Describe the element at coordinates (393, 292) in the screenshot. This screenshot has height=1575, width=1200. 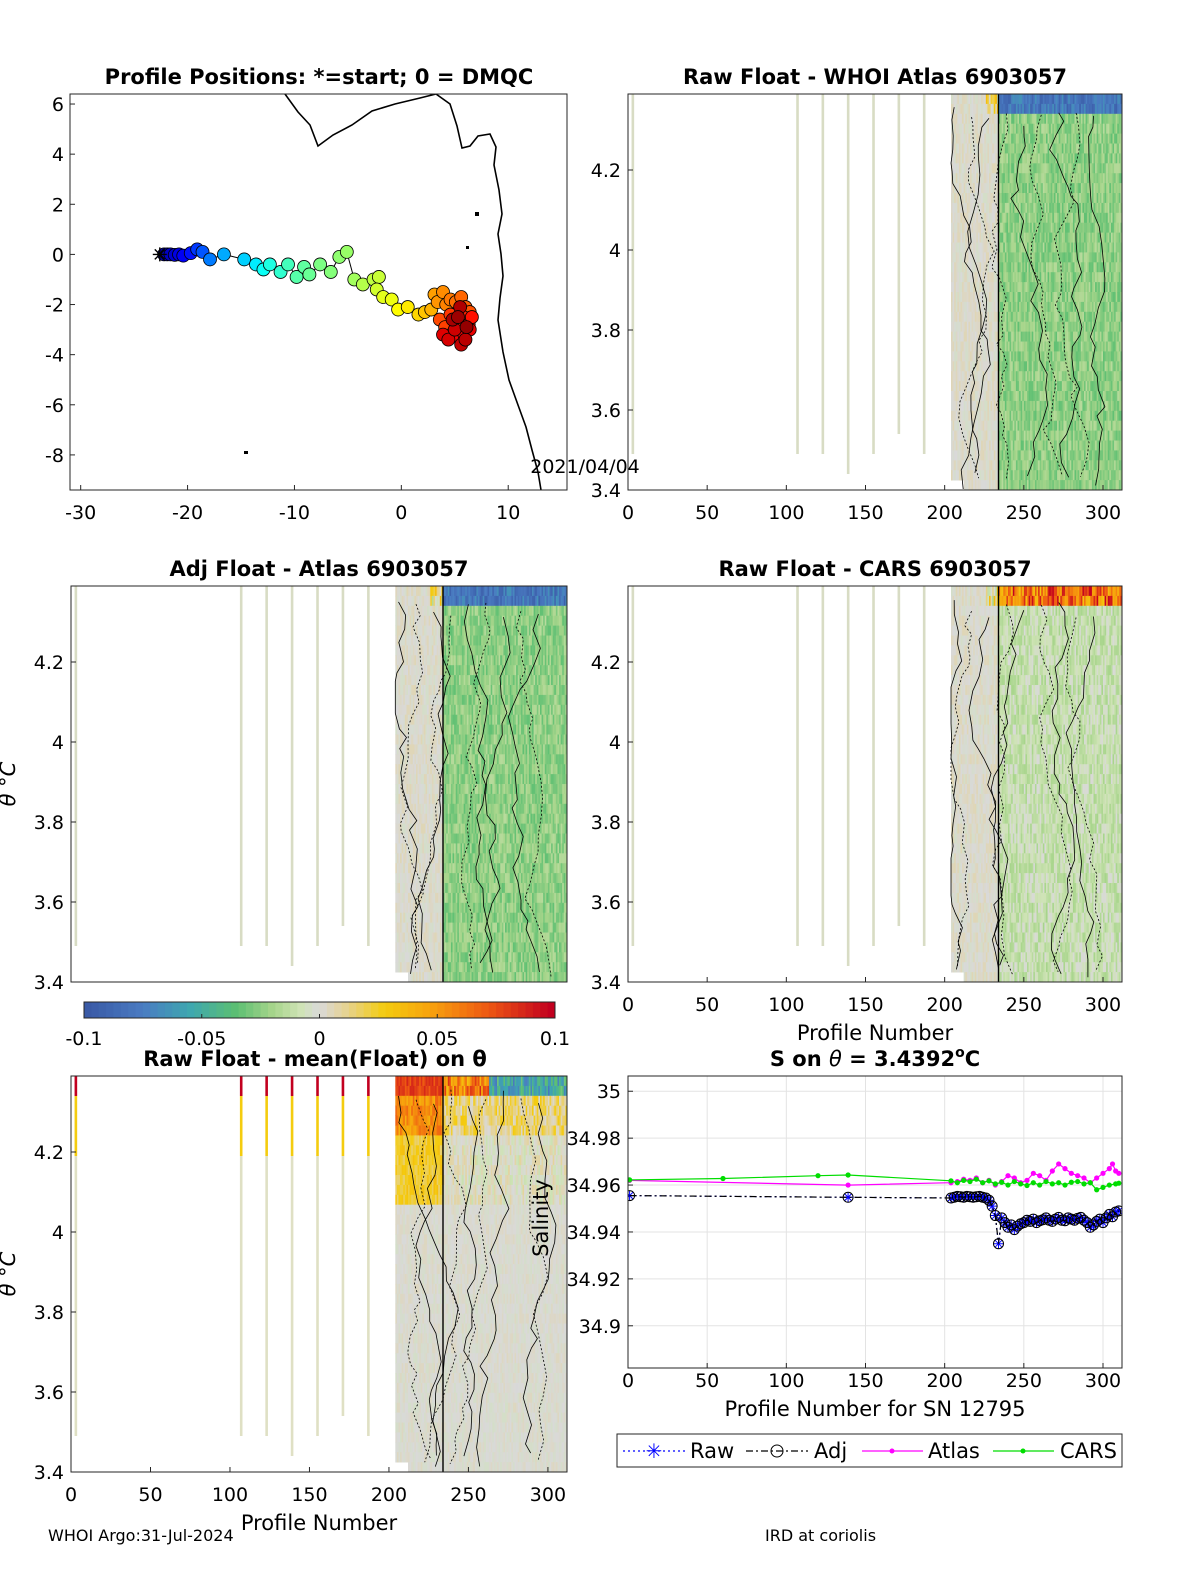
I see `coastline` at that location.